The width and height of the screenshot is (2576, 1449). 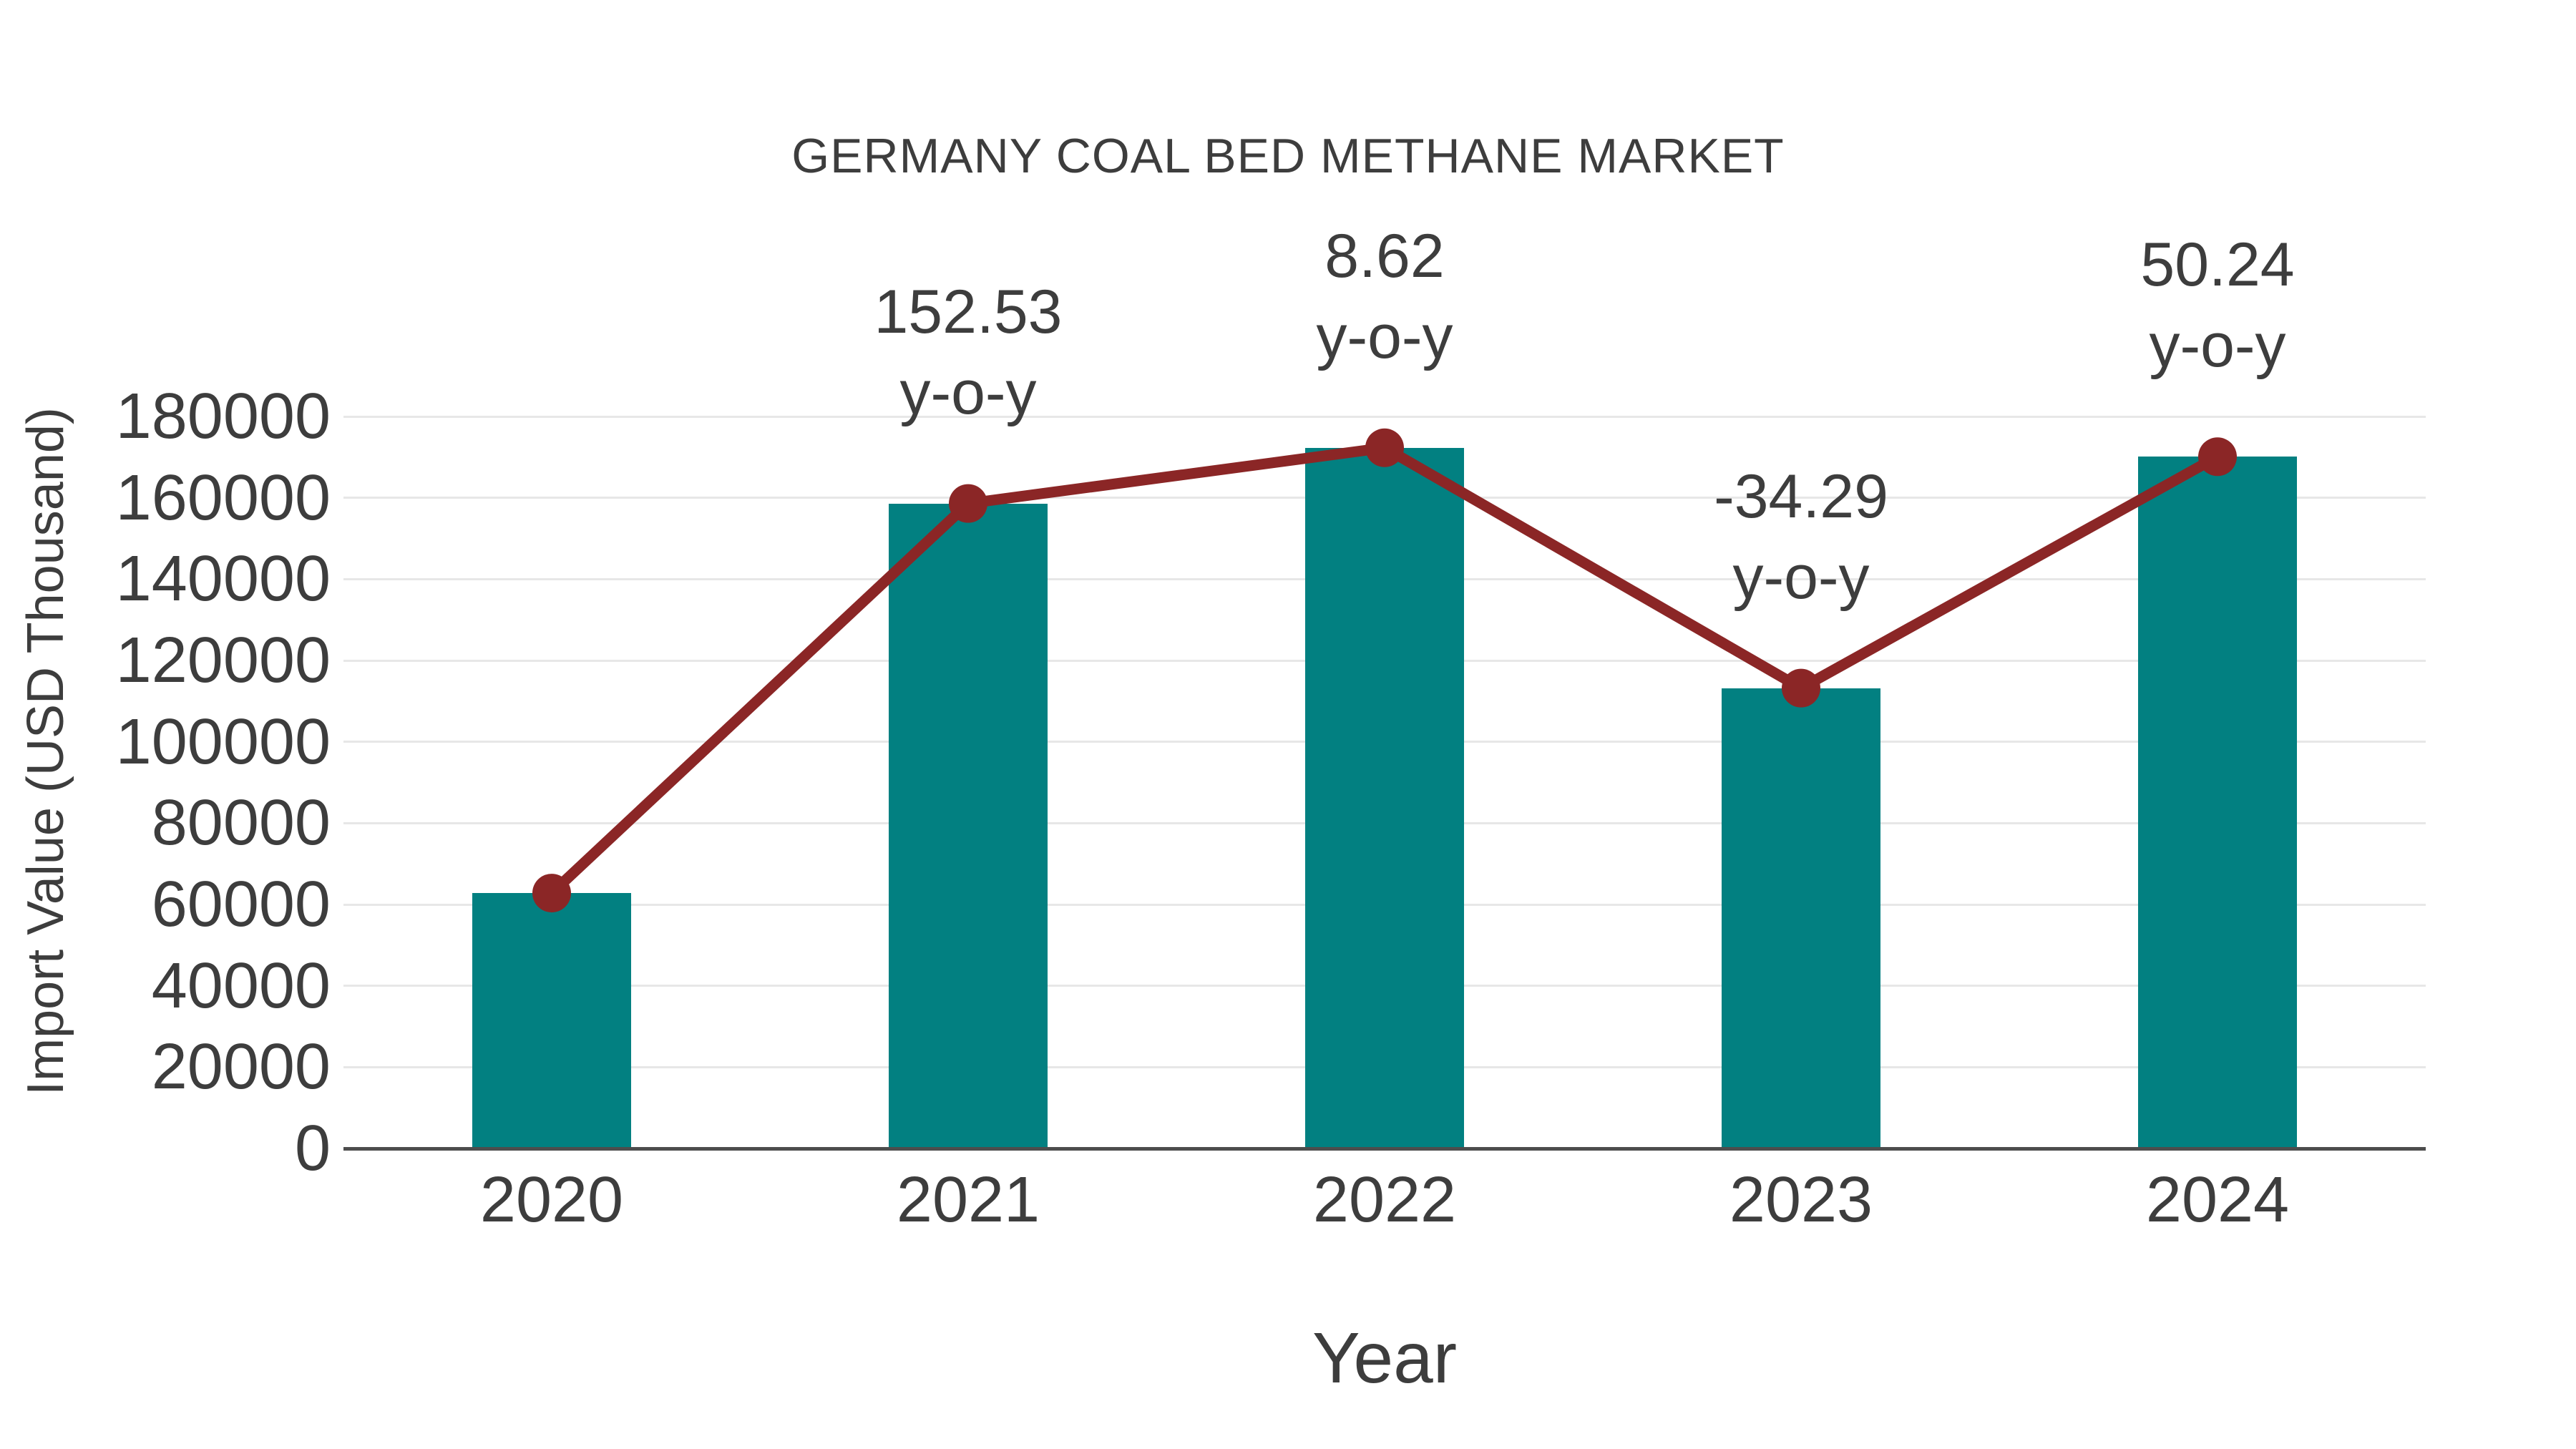 What do you see at coordinates (2217, 1200) in the screenshot?
I see `x-tick-label-2024: 2024` at bounding box center [2217, 1200].